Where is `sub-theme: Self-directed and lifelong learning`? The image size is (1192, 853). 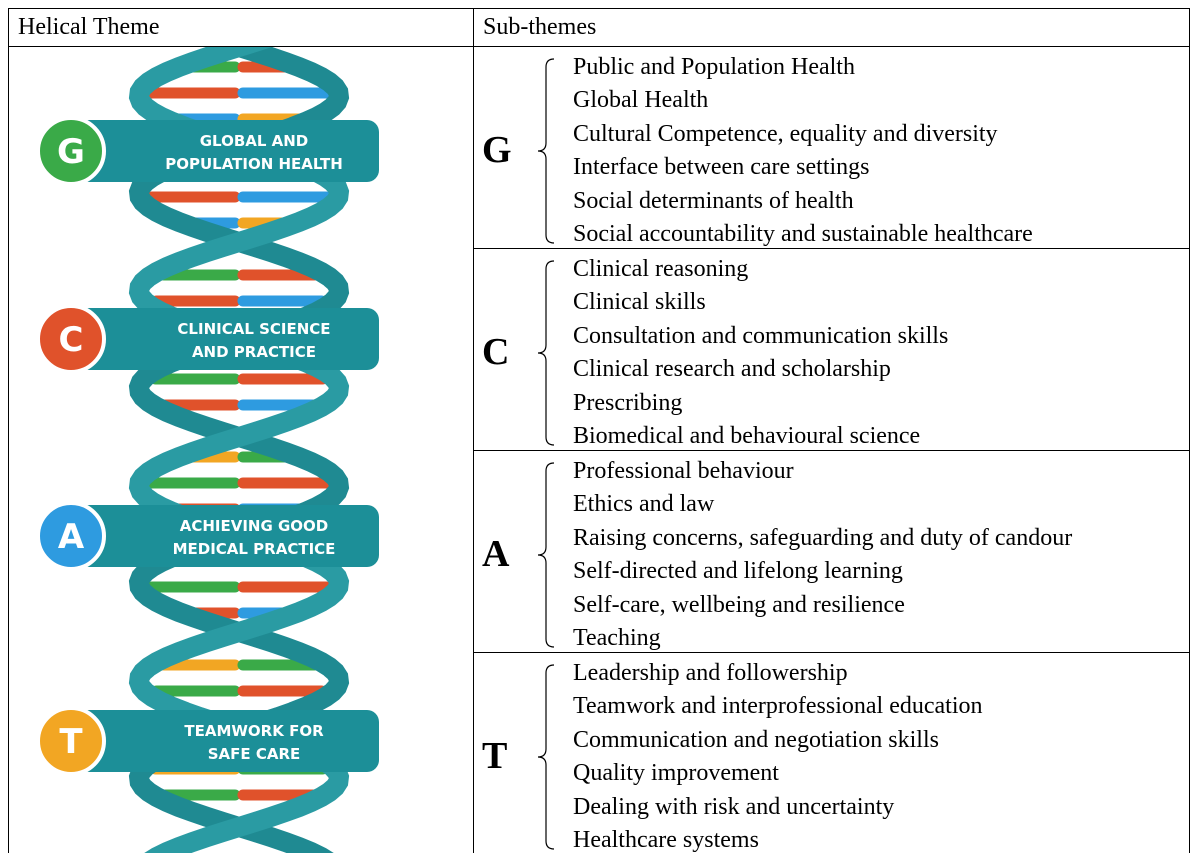
sub-theme: Self-directed and lifelong learning is located at coordinates (738, 571).